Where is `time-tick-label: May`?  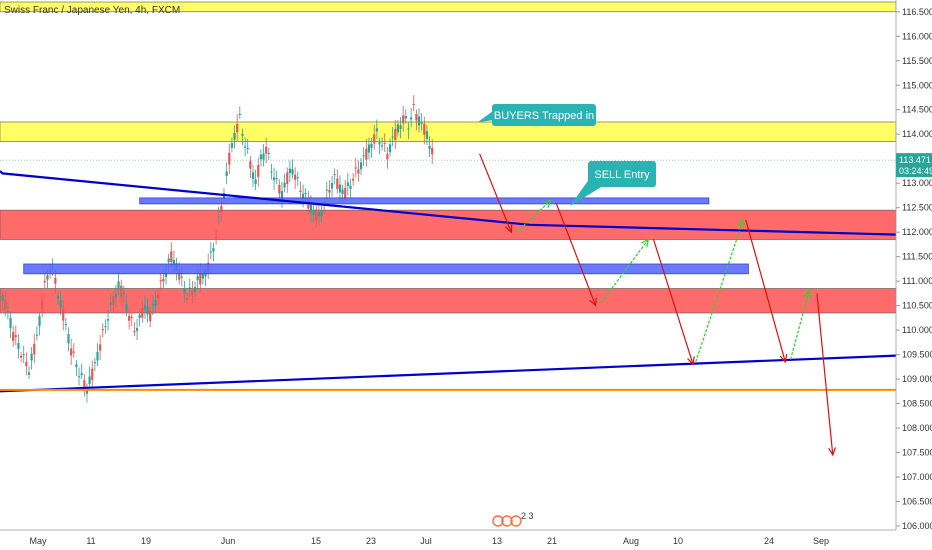
time-tick-label: May is located at coordinates (38, 541).